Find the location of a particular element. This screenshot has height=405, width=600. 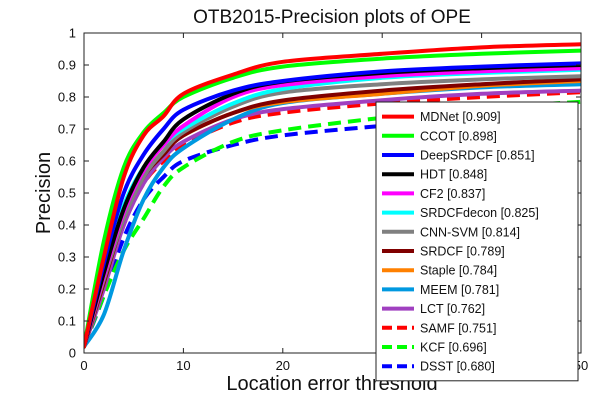

y-tick-label: 0 is located at coordinates (72, 353).